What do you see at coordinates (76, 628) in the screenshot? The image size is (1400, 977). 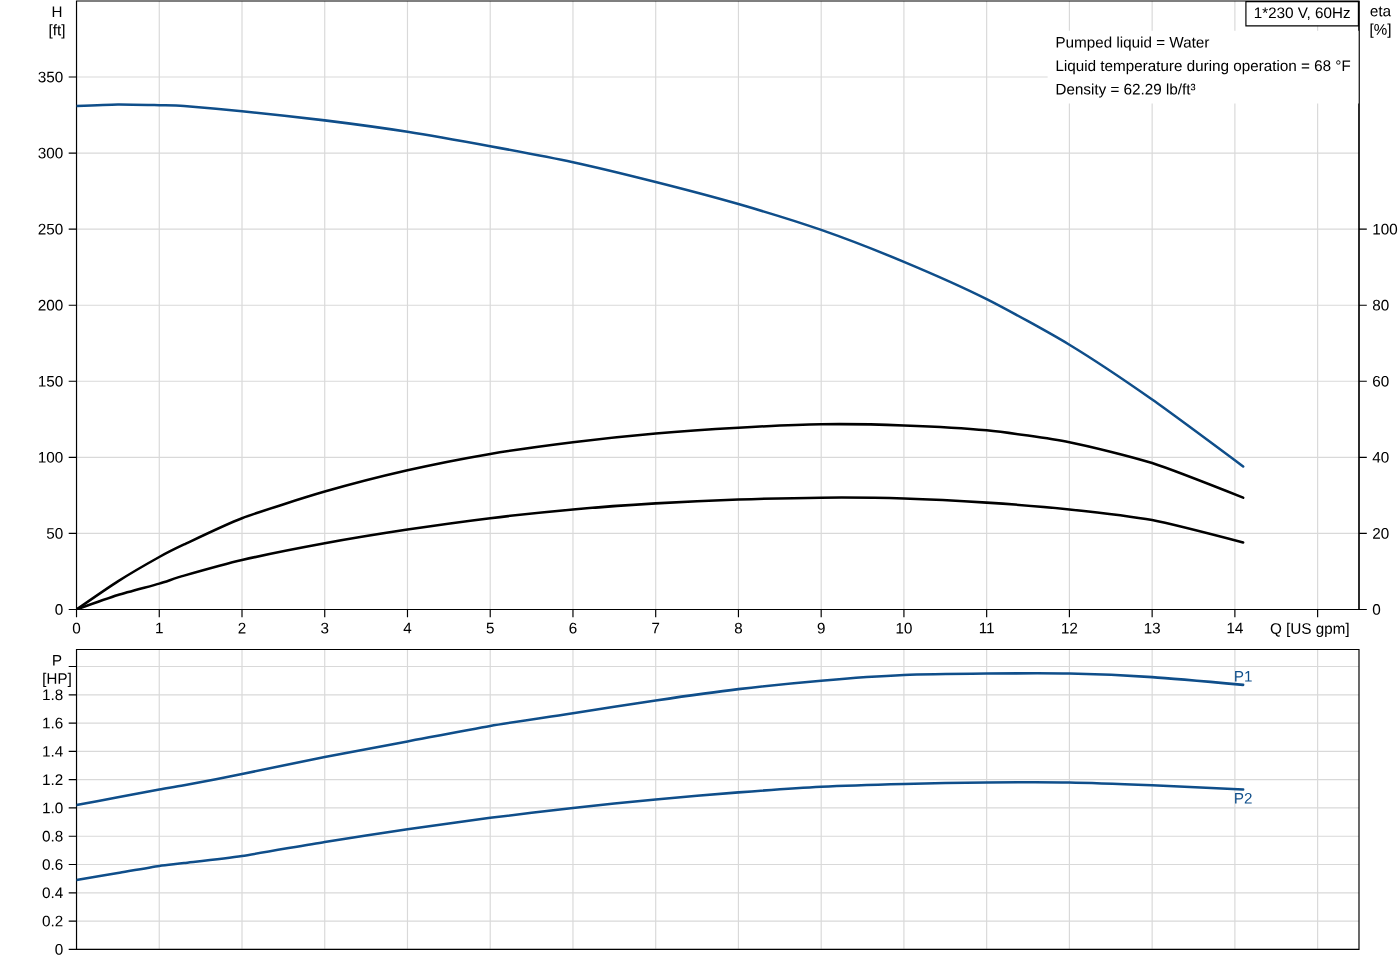 I see `x-tick-label: 0` at bounding box center [76, 628].